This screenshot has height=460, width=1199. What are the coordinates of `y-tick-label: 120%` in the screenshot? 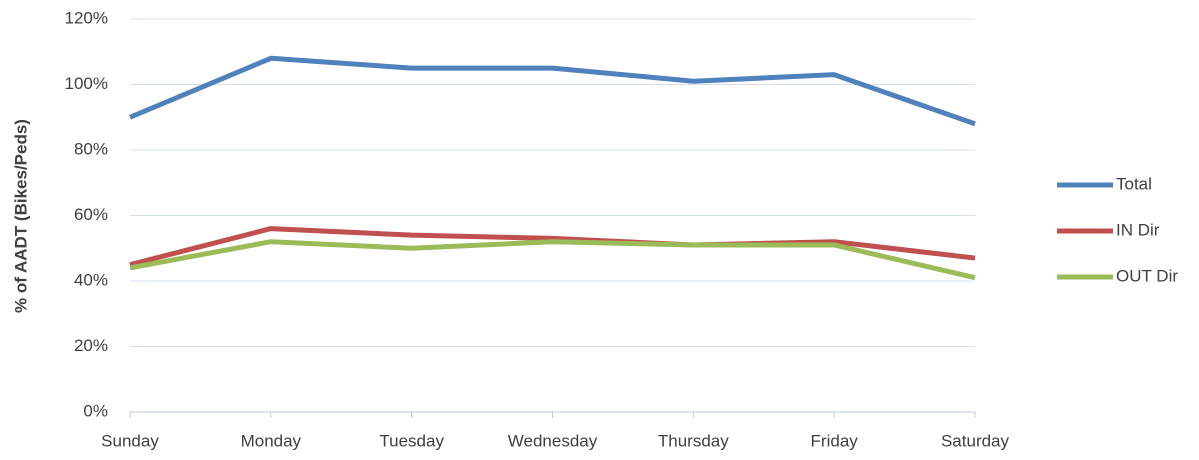 It's located at (86, 17).